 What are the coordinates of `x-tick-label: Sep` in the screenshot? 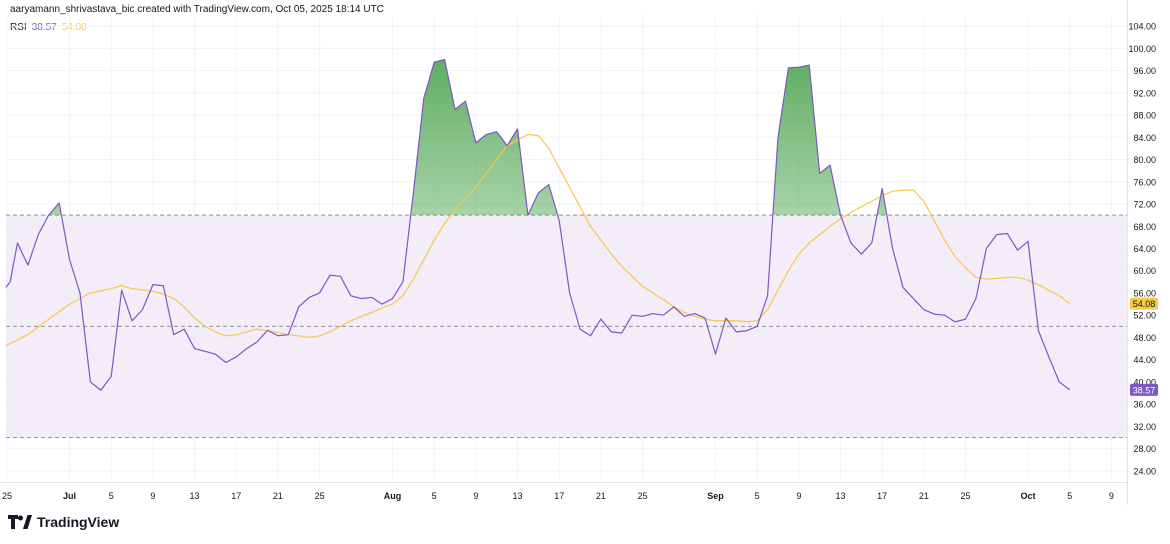 It's located at (715, 496).